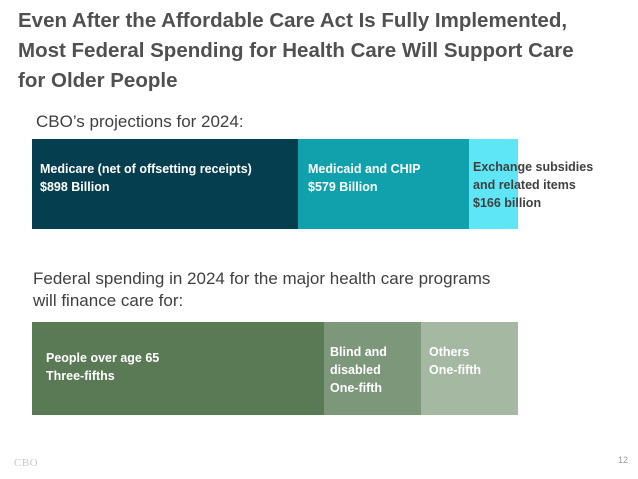 Image resolution: width=638 pixels, height=479 pixels. I want to click on bar-segment-others: Others One-fifth, so click(469, 368).